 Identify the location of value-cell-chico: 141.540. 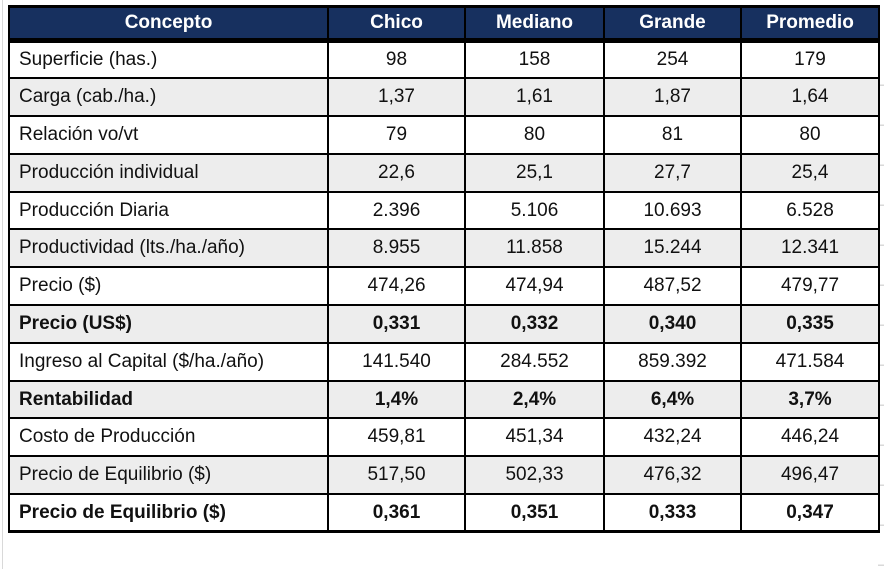
(396, 361).